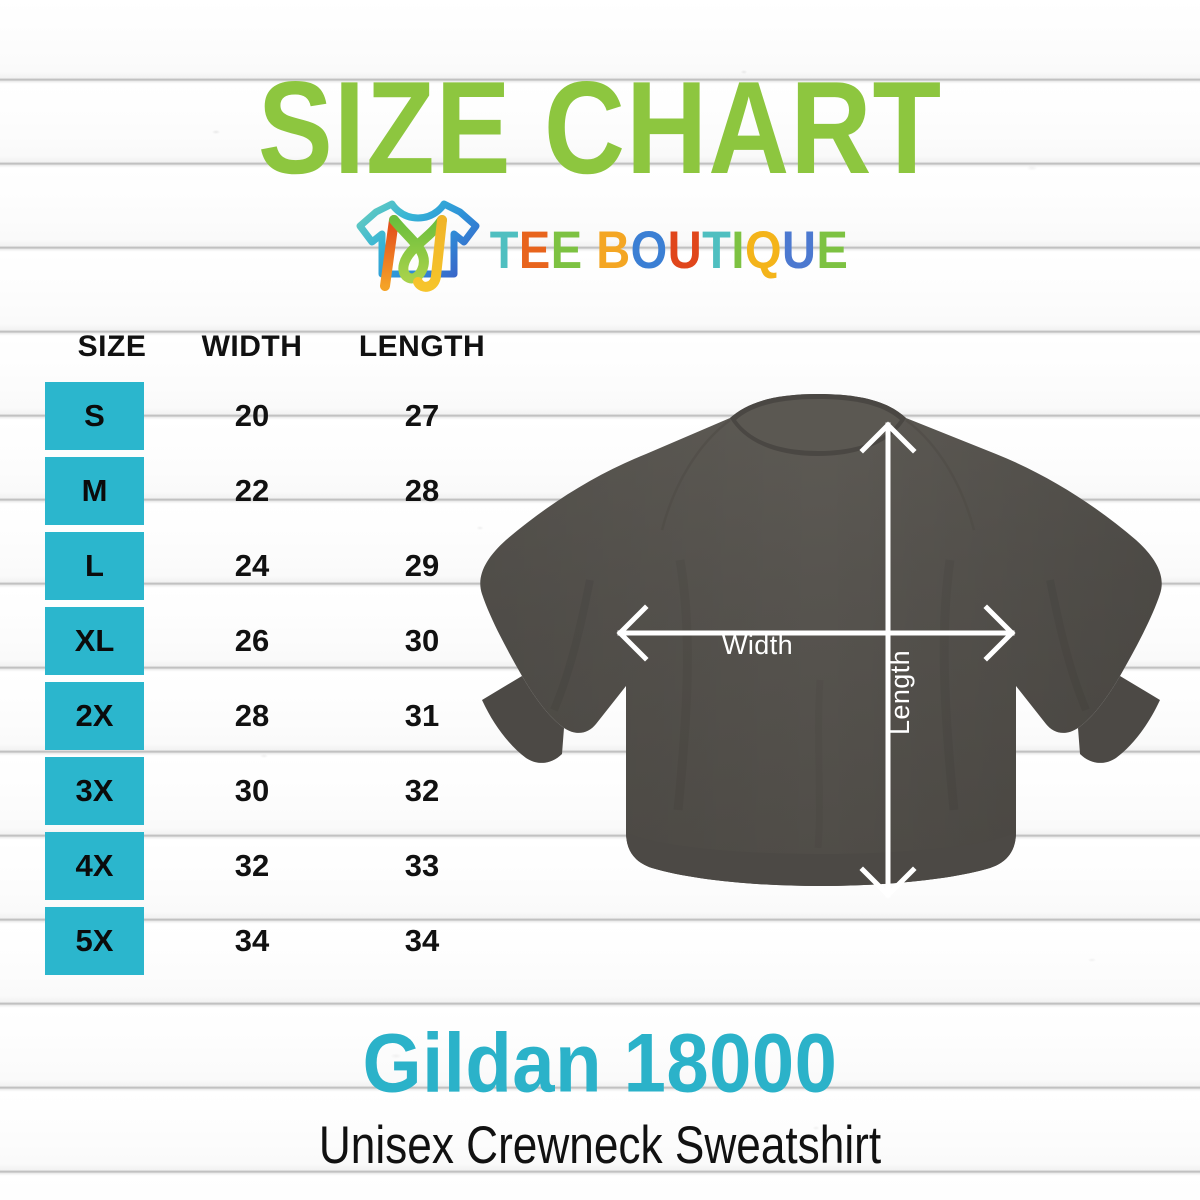  I want to click on column-header-length: LENGTH, so click(422, 346).